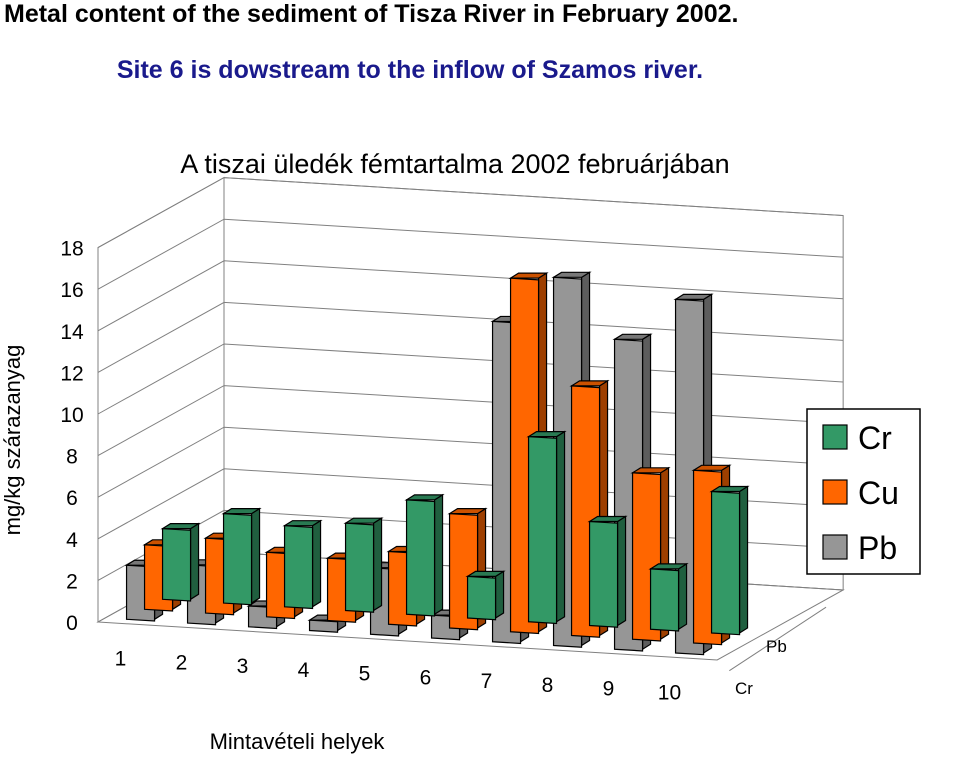  I want to click on depth-axis-line, so click(778, 639).